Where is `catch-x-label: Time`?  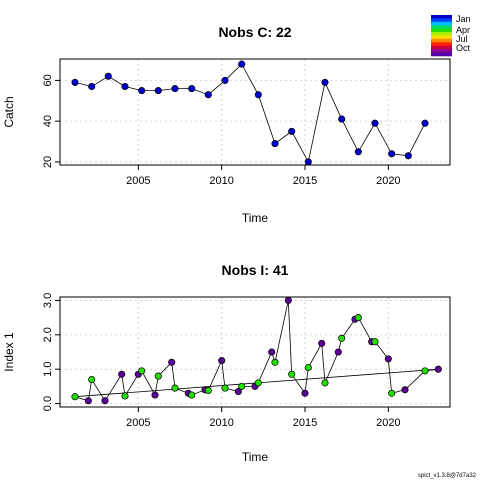
catch-x-label: Time is located at coordinates (255, 218).